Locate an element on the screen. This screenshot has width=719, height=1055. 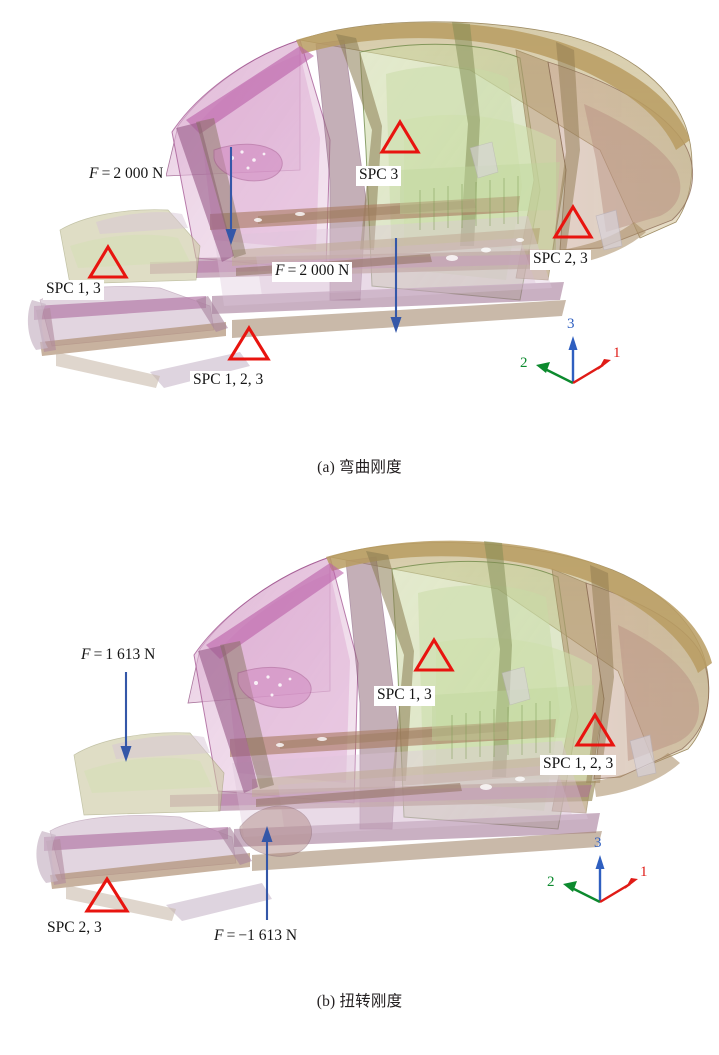
force-label-front: F = 2 000 N is located at coordinates (126, 175).